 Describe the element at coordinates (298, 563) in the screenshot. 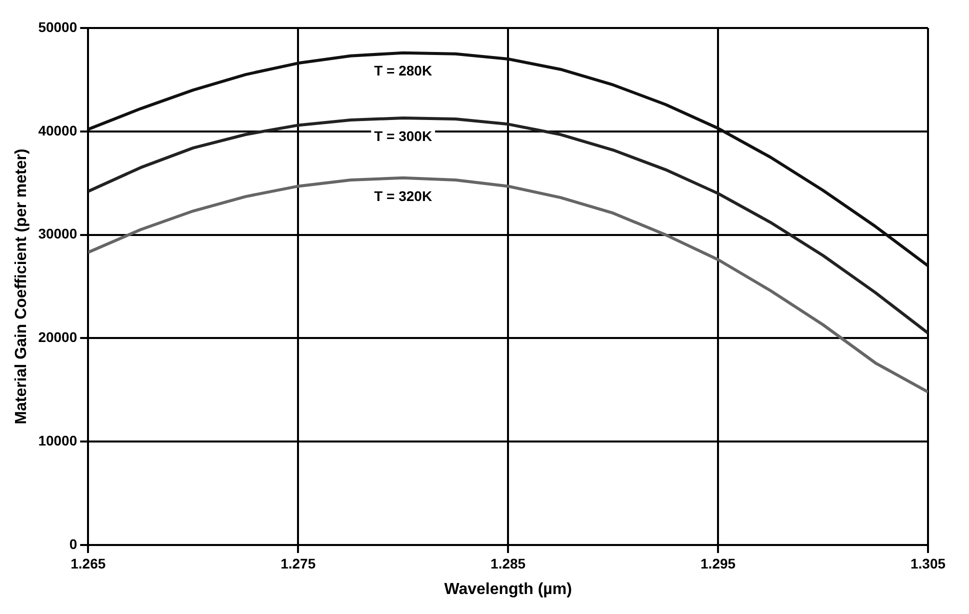

I see `x-tick-label: 1.275` at that location.